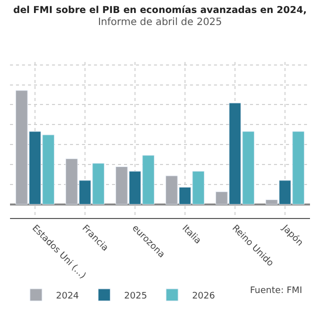 Image resolution: width=320 pixels, height=320 pixels. What do you see at coordinates (276, 291) in the screenshot?
I see `source-note: Fuente: FMI` at bounding box center [276, 291].